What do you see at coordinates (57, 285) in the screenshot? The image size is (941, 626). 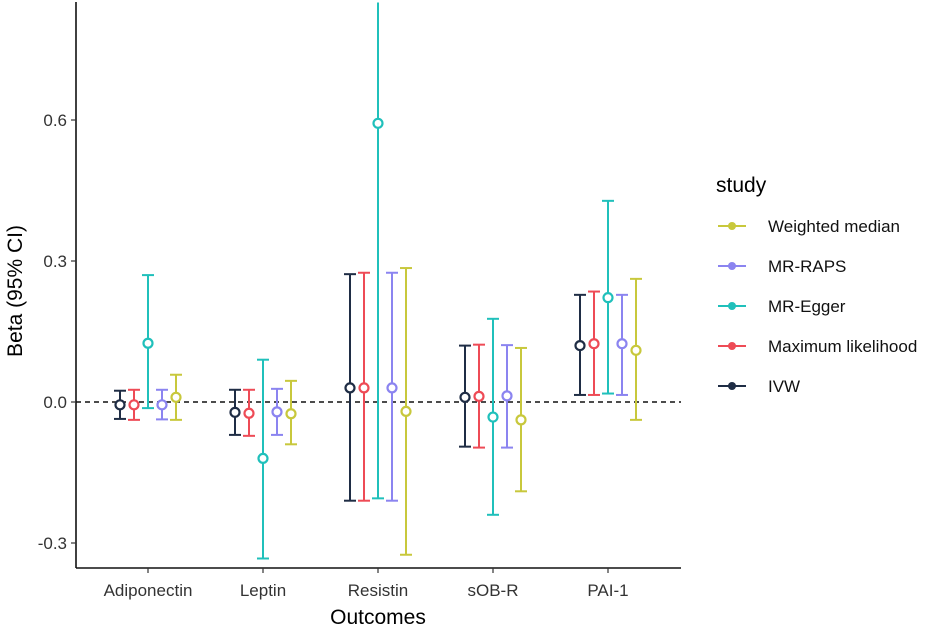 I see `y-axis: -0.3 0.0 0.3 0.6` at bounding box center [57, 285].